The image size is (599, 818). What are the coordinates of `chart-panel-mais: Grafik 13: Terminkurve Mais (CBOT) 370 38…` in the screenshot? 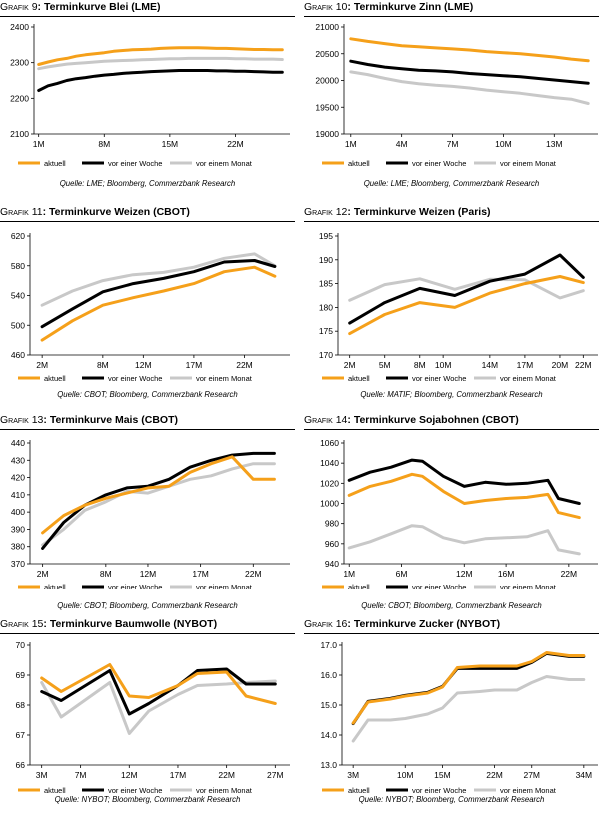 It's located at (147, 513).